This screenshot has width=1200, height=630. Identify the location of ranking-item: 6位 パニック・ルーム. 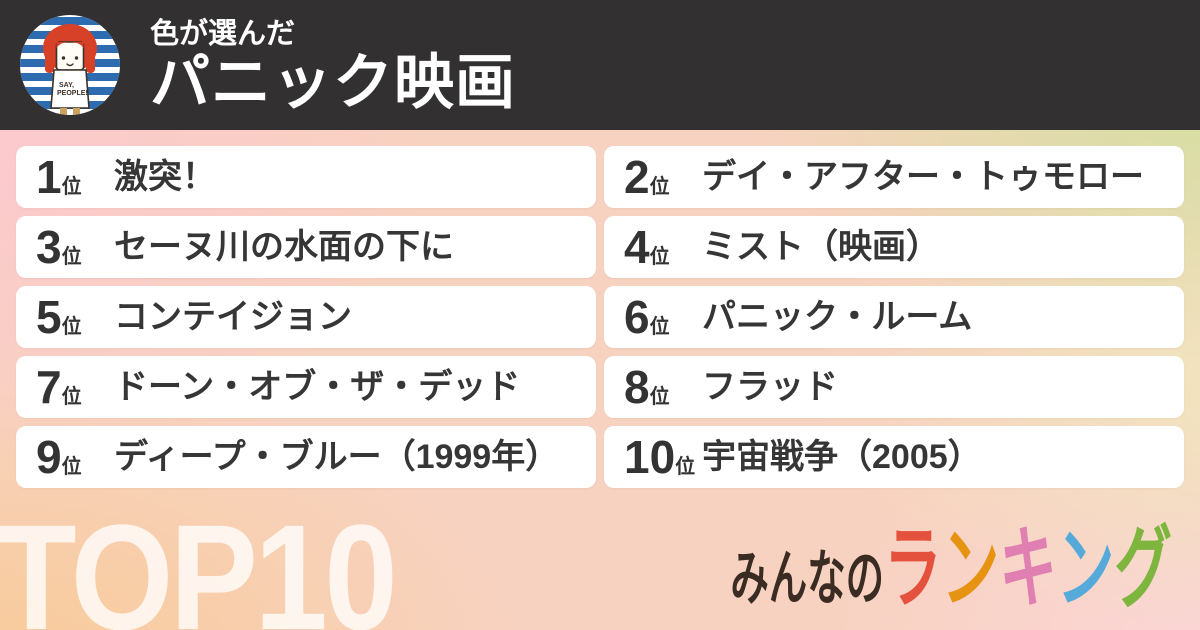
(894, 317).